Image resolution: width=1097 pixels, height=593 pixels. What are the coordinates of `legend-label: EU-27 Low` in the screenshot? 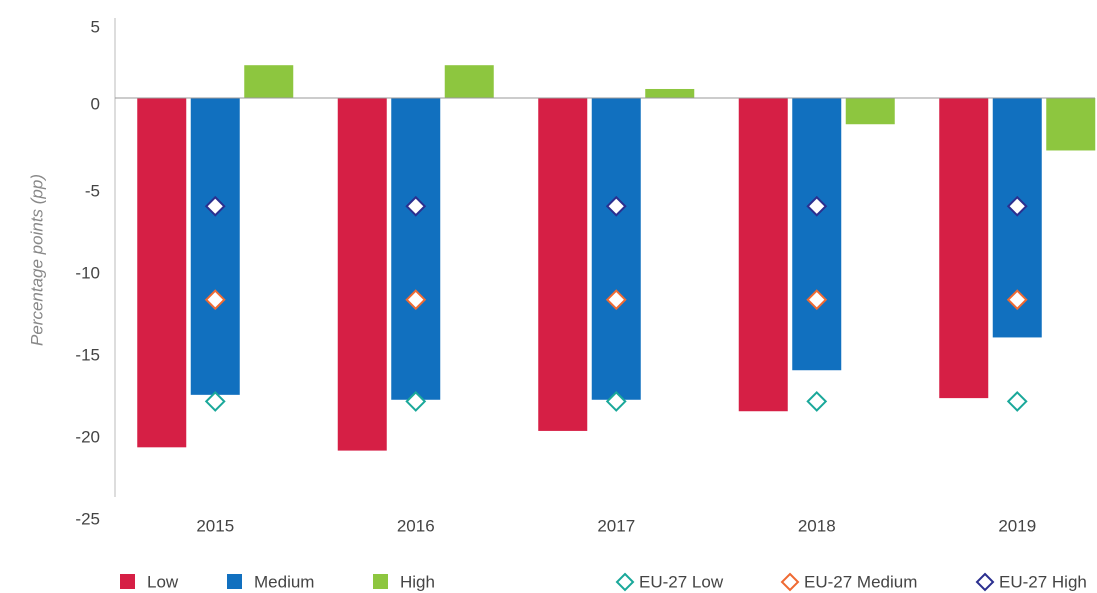 It's located at (681, 581).